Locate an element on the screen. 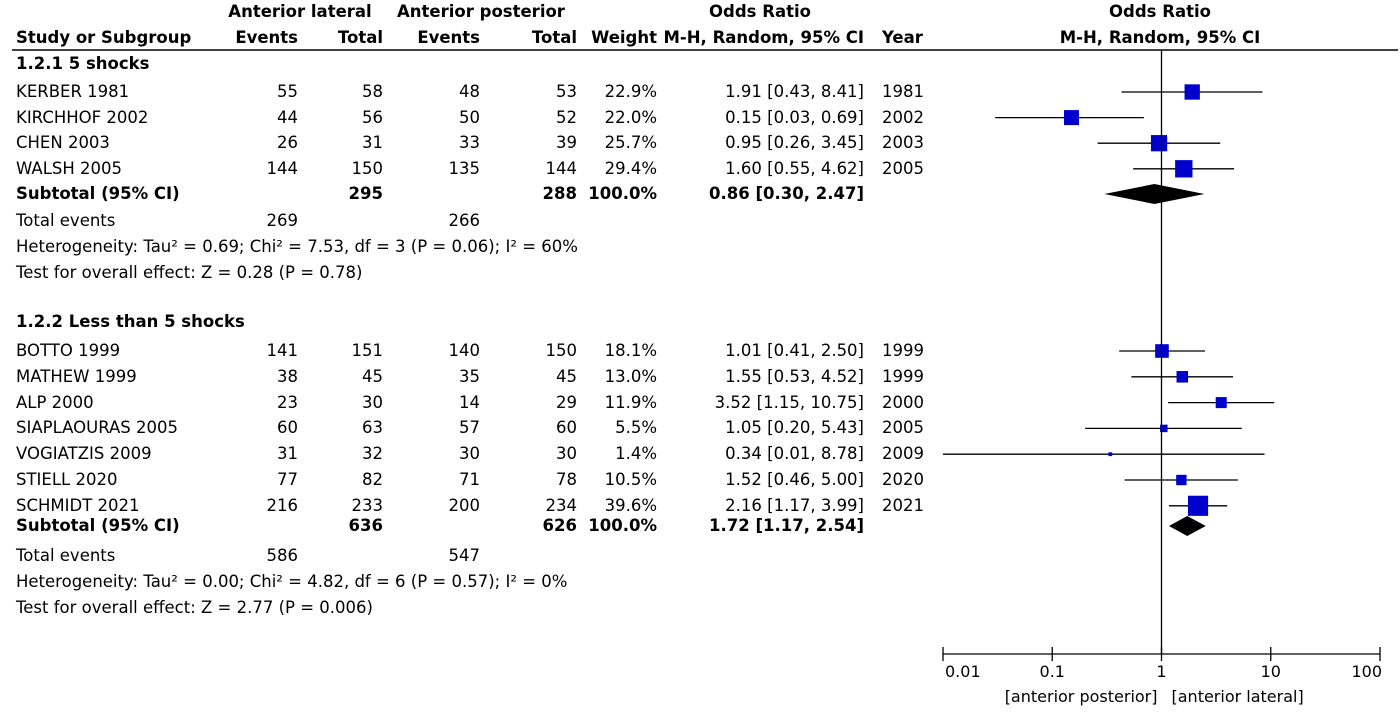  study-name: WALSH 2005 is located at coordinates (69, 168).